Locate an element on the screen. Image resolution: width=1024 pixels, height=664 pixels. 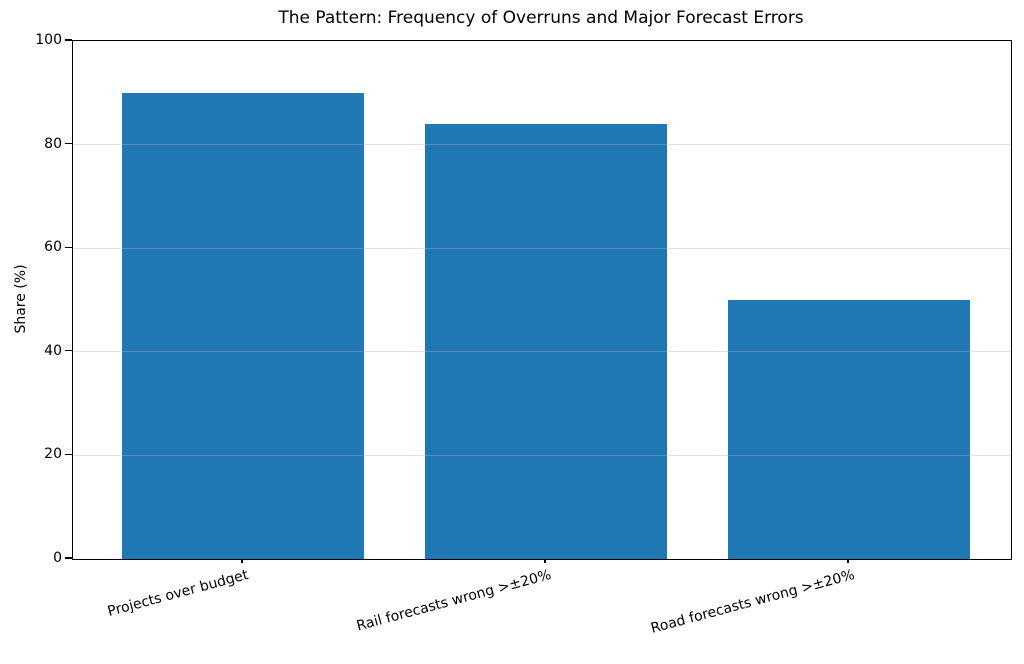
y-tick-label: 80 is located at coordinates (53, 143).